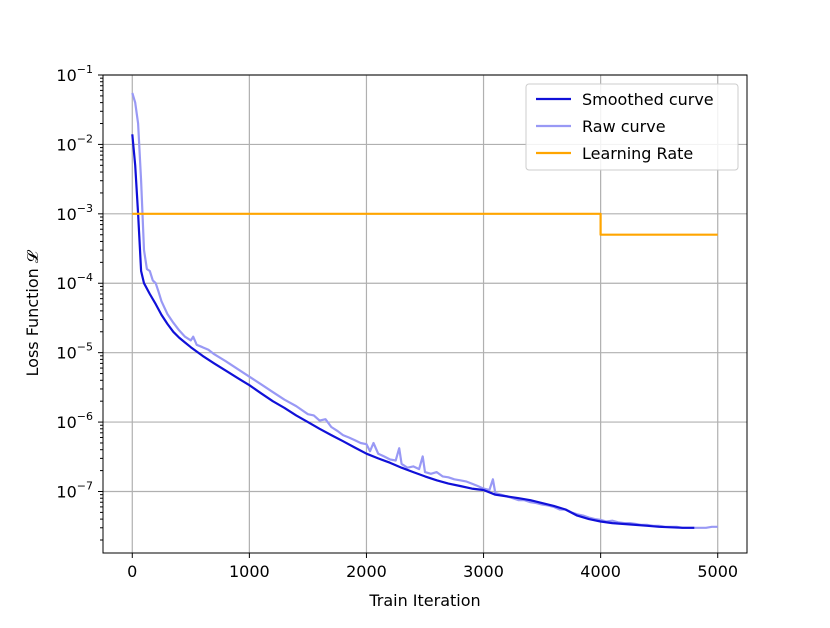 This screenshot has width=830, height=628. What do you see at coordinates (717, 571) in the screenshot?
I see `x-tick-label: 5000` at bounding box center [717, 571].